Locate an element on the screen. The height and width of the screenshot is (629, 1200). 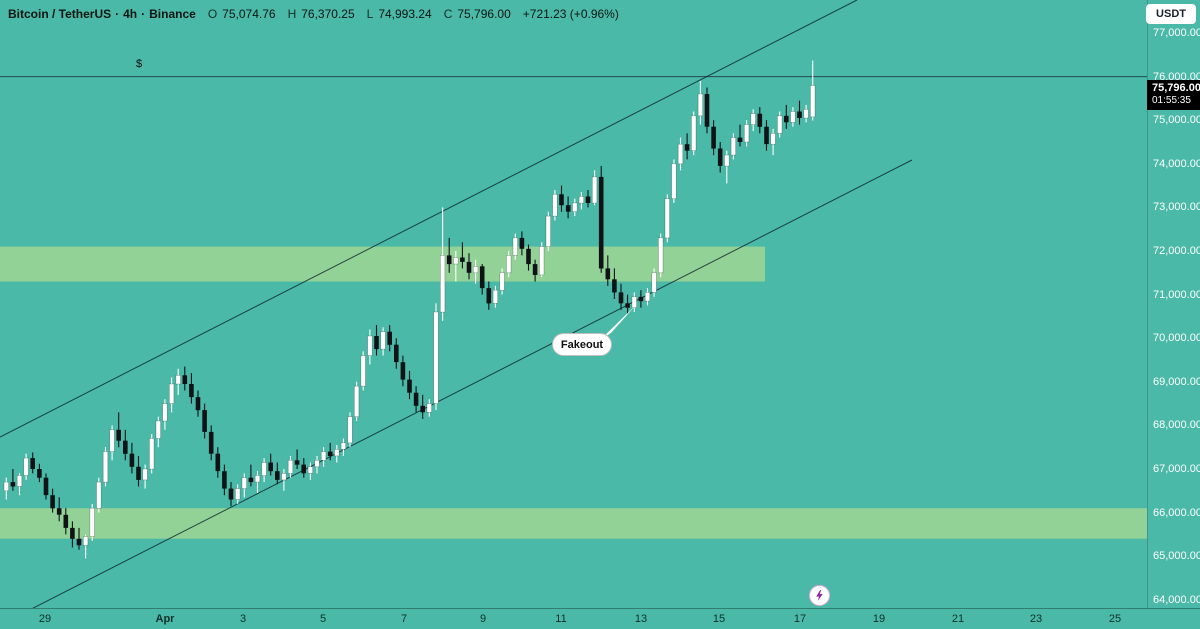
low-value: 74,993.24 is located at coordinates (405, 14).